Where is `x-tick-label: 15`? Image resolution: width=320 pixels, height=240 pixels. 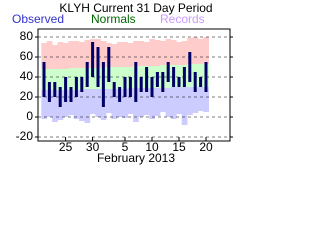 x-tick-label: 15 is located at coordinates (179, 147).